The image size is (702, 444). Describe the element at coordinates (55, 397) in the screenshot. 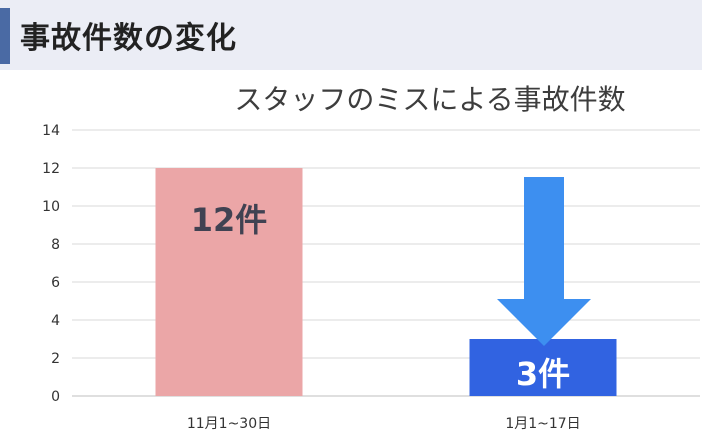

I see `y-tick-label: 0` at that location.